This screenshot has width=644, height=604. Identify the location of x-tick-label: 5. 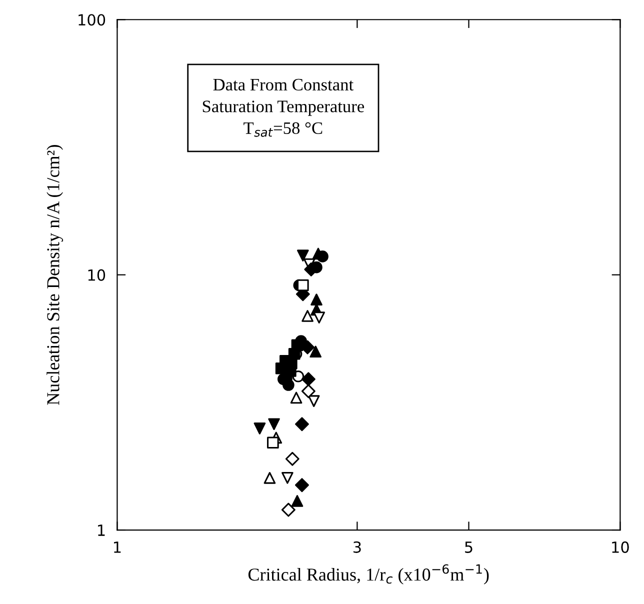
(468, 547).